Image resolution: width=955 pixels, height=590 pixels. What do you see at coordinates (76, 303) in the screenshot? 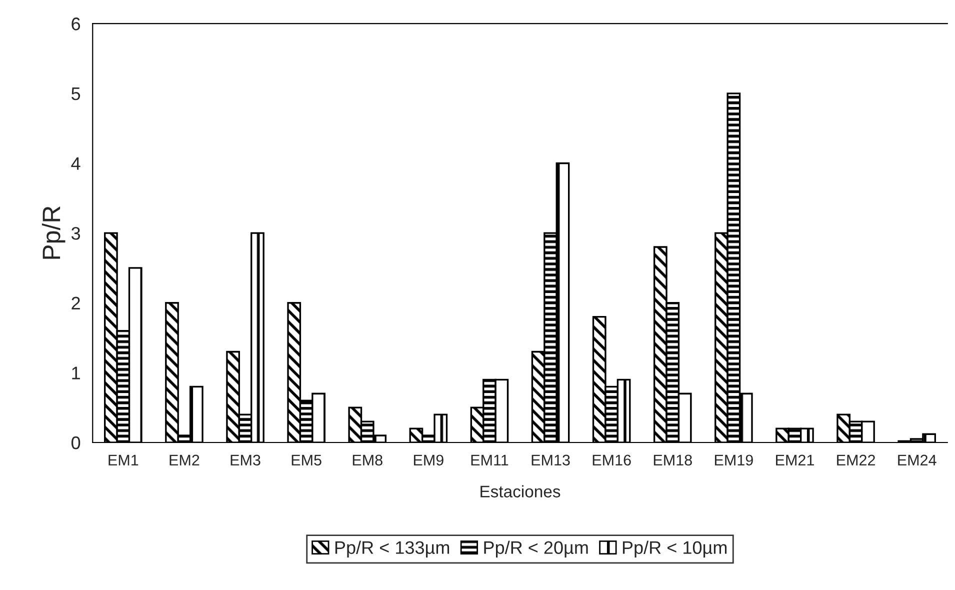
I see `y-tick-label: 2` at bounding box center [76, 303].